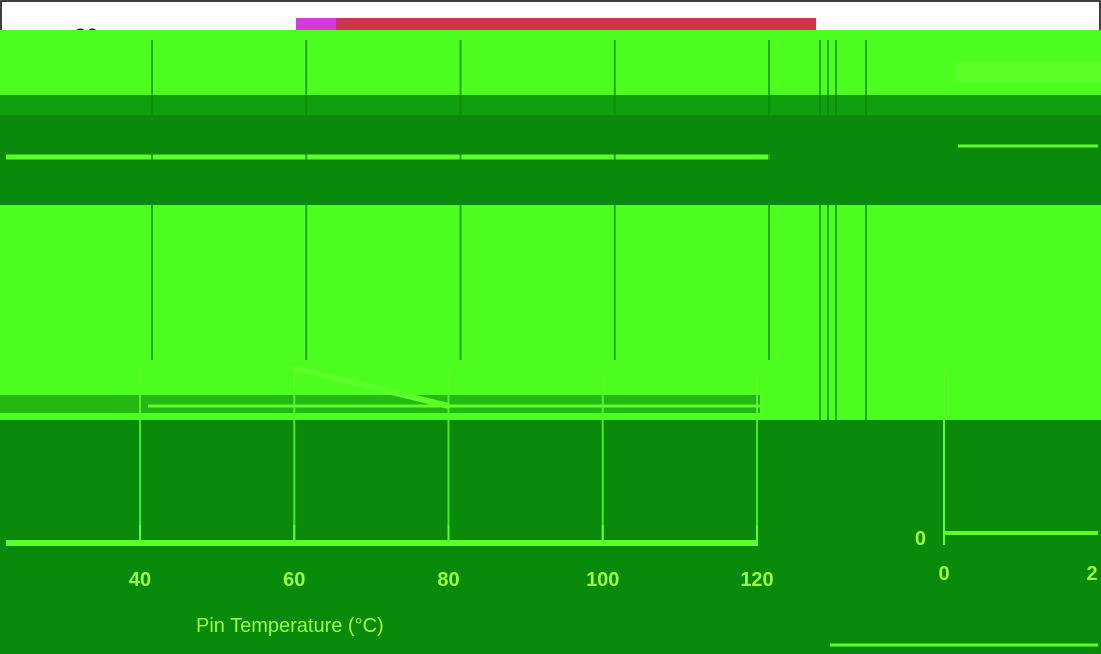  Describe the element at coordinates (294, 580) in the screenshot. I see `x-tick-label-1: 60` at that location.